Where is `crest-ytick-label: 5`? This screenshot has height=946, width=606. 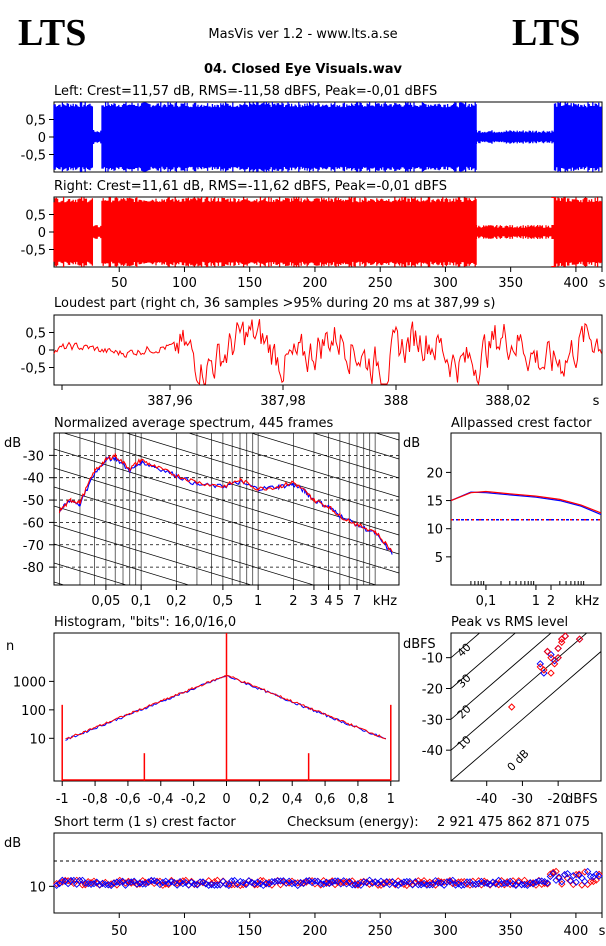 crest-ytick-label: 5 is located at coordinates (439, 558).